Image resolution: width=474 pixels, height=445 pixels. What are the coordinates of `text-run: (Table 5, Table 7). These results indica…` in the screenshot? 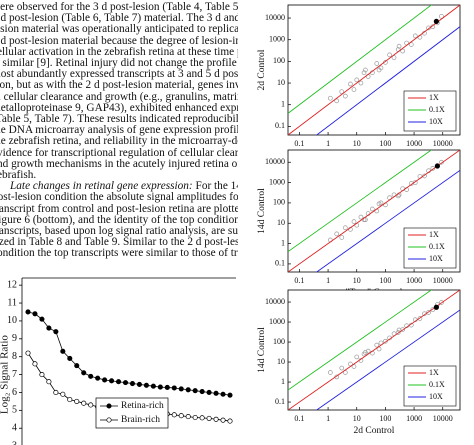 It's located at (119, 119).